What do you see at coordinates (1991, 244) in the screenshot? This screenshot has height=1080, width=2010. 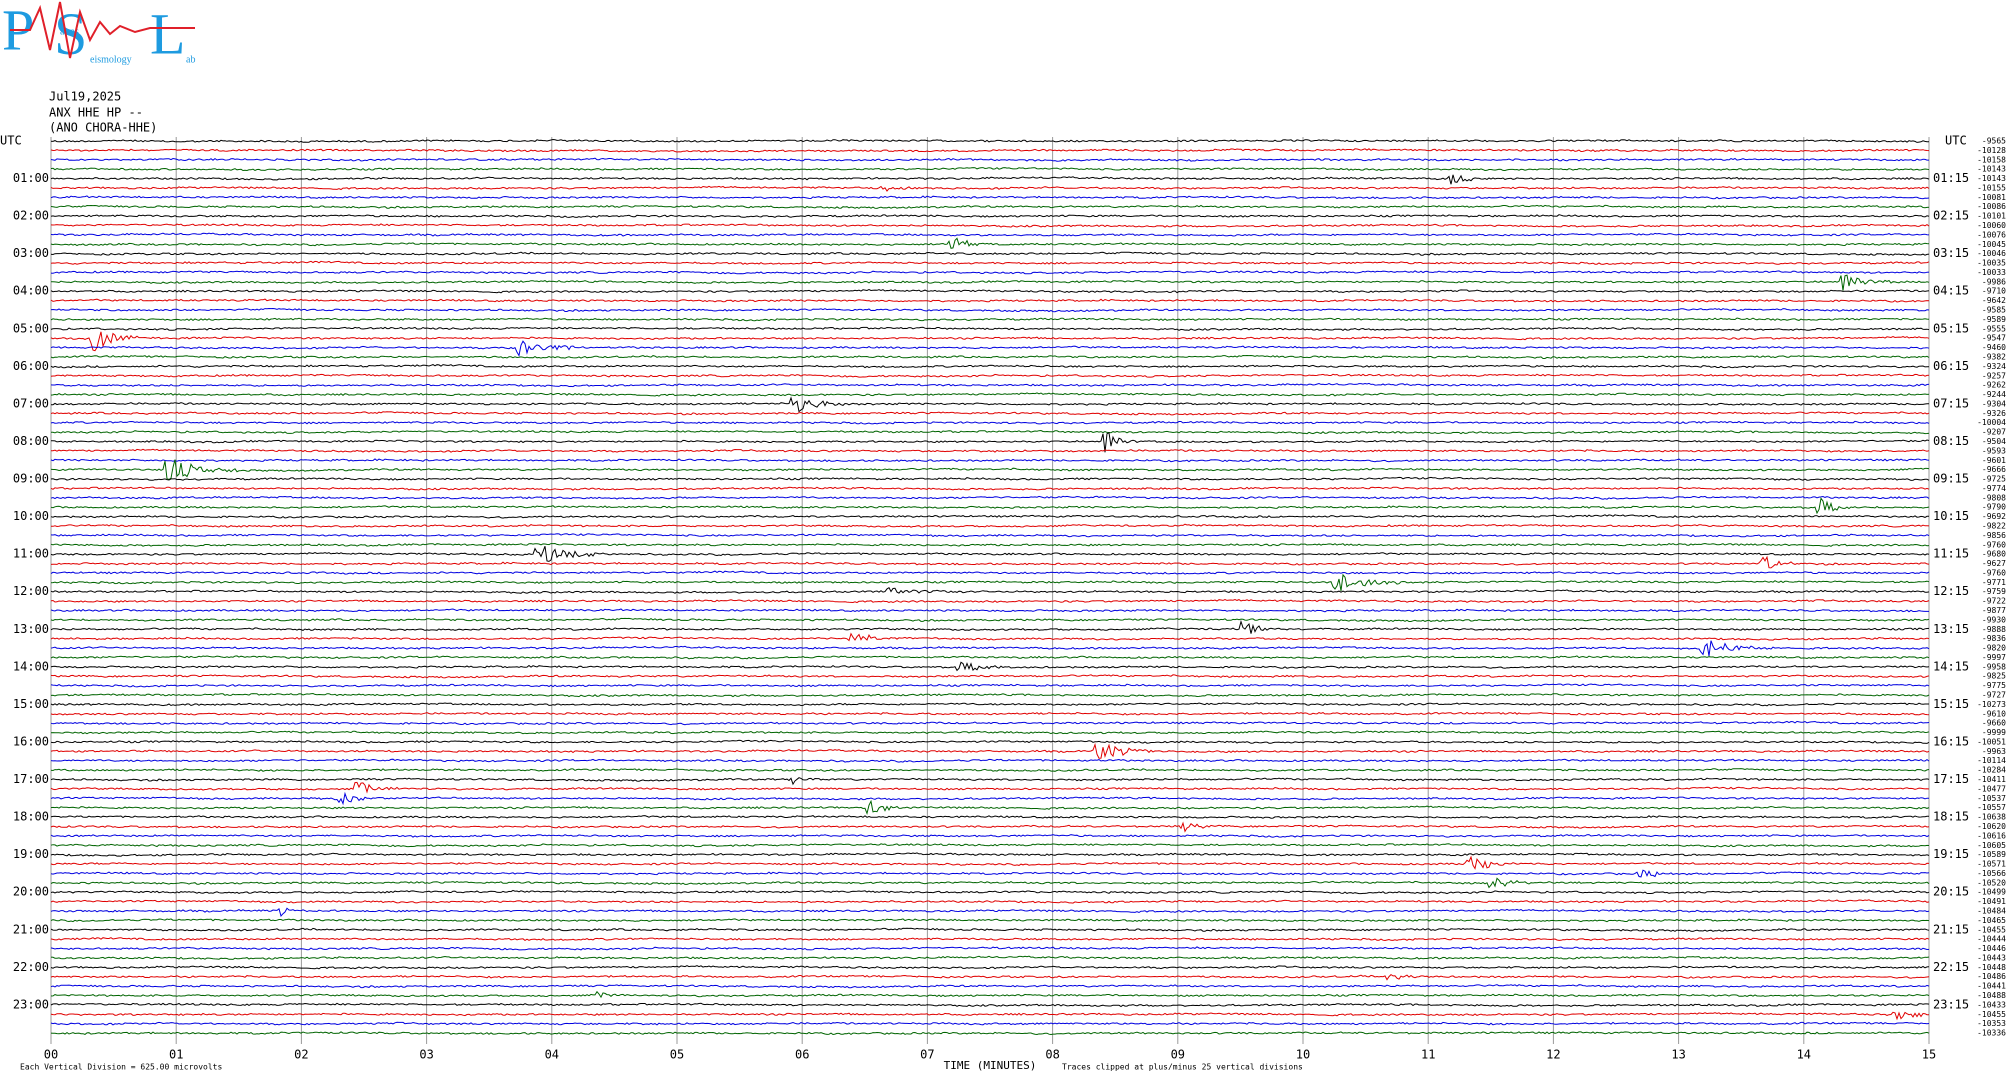 I see `trace-value: -10045` at bounding box center [1991, 244].